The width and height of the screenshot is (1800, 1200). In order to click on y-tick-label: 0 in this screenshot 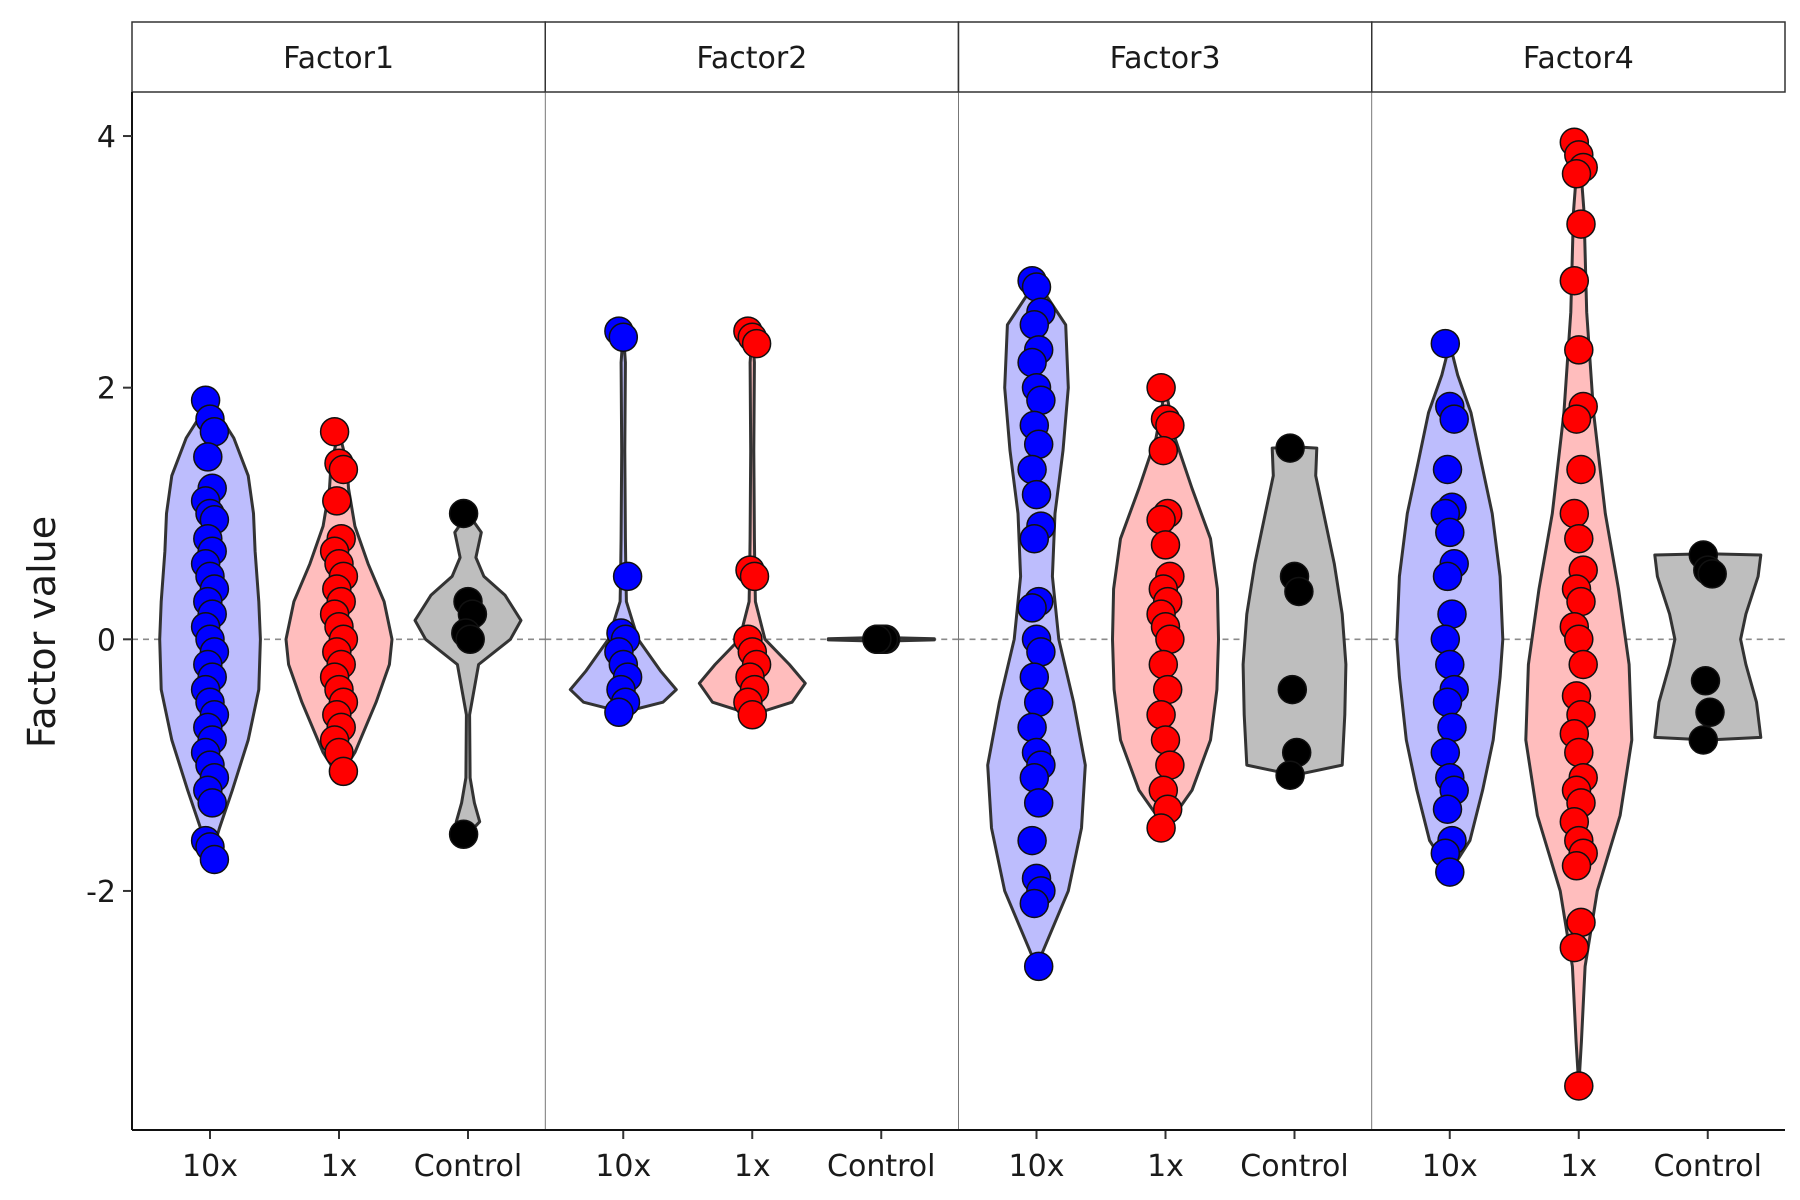, I will do `click(106, 640)`.